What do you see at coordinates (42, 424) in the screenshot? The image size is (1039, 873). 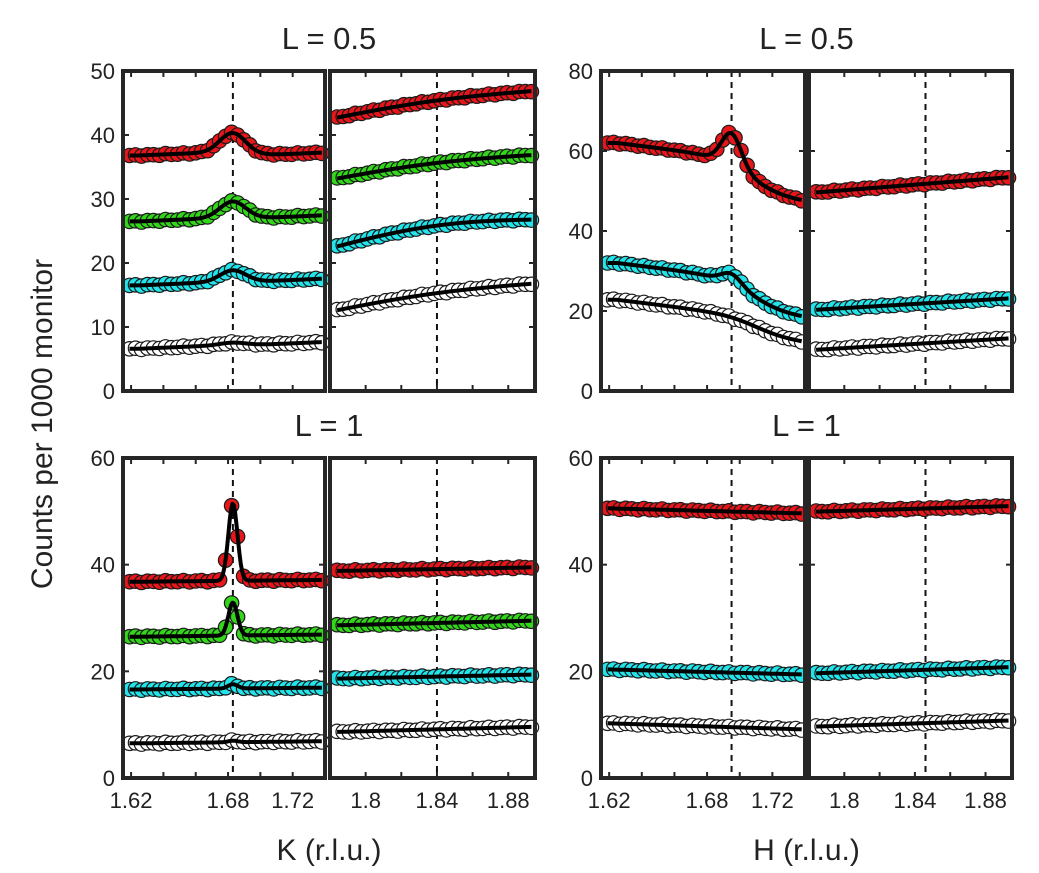 I see `y-axis-label: Counts per 1000 monitor` at bounding box center [42, 424].